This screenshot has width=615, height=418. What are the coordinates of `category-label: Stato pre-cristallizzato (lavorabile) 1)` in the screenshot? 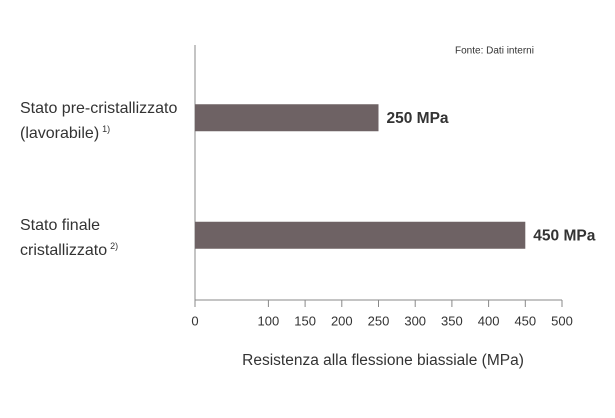 It's located at (106, 121).